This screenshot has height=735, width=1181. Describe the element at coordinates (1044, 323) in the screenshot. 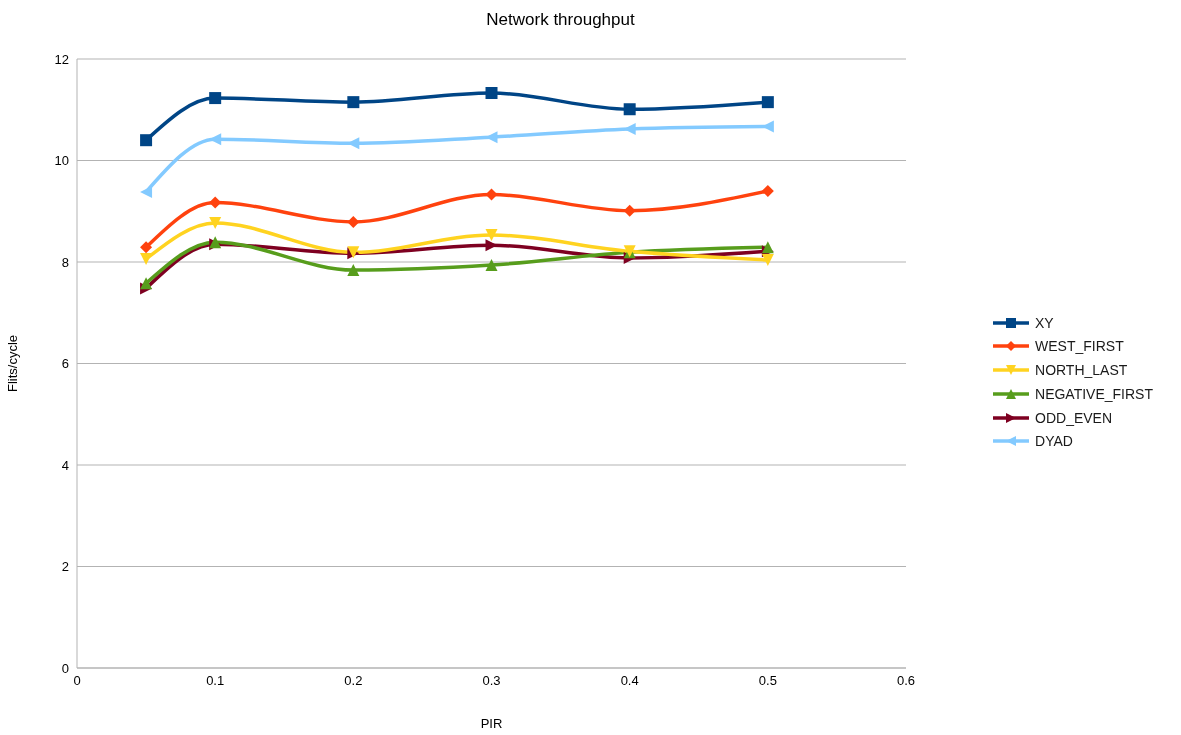

I see `legend-label: XY` at that location.